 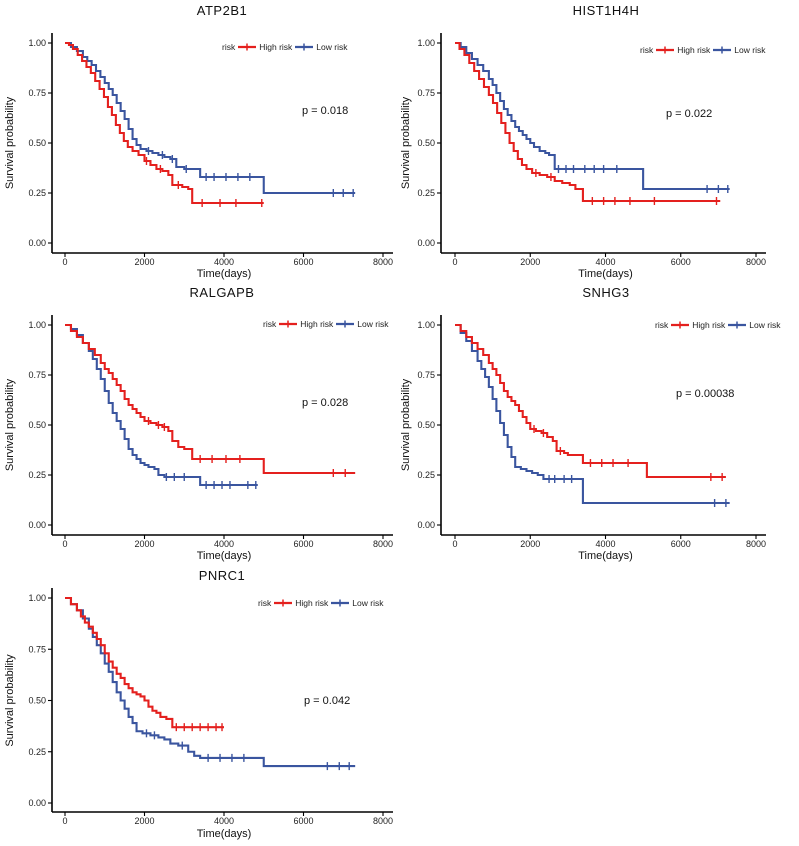 I want to click on p-value-label: p = 0.022, so click(x=689, y=114).